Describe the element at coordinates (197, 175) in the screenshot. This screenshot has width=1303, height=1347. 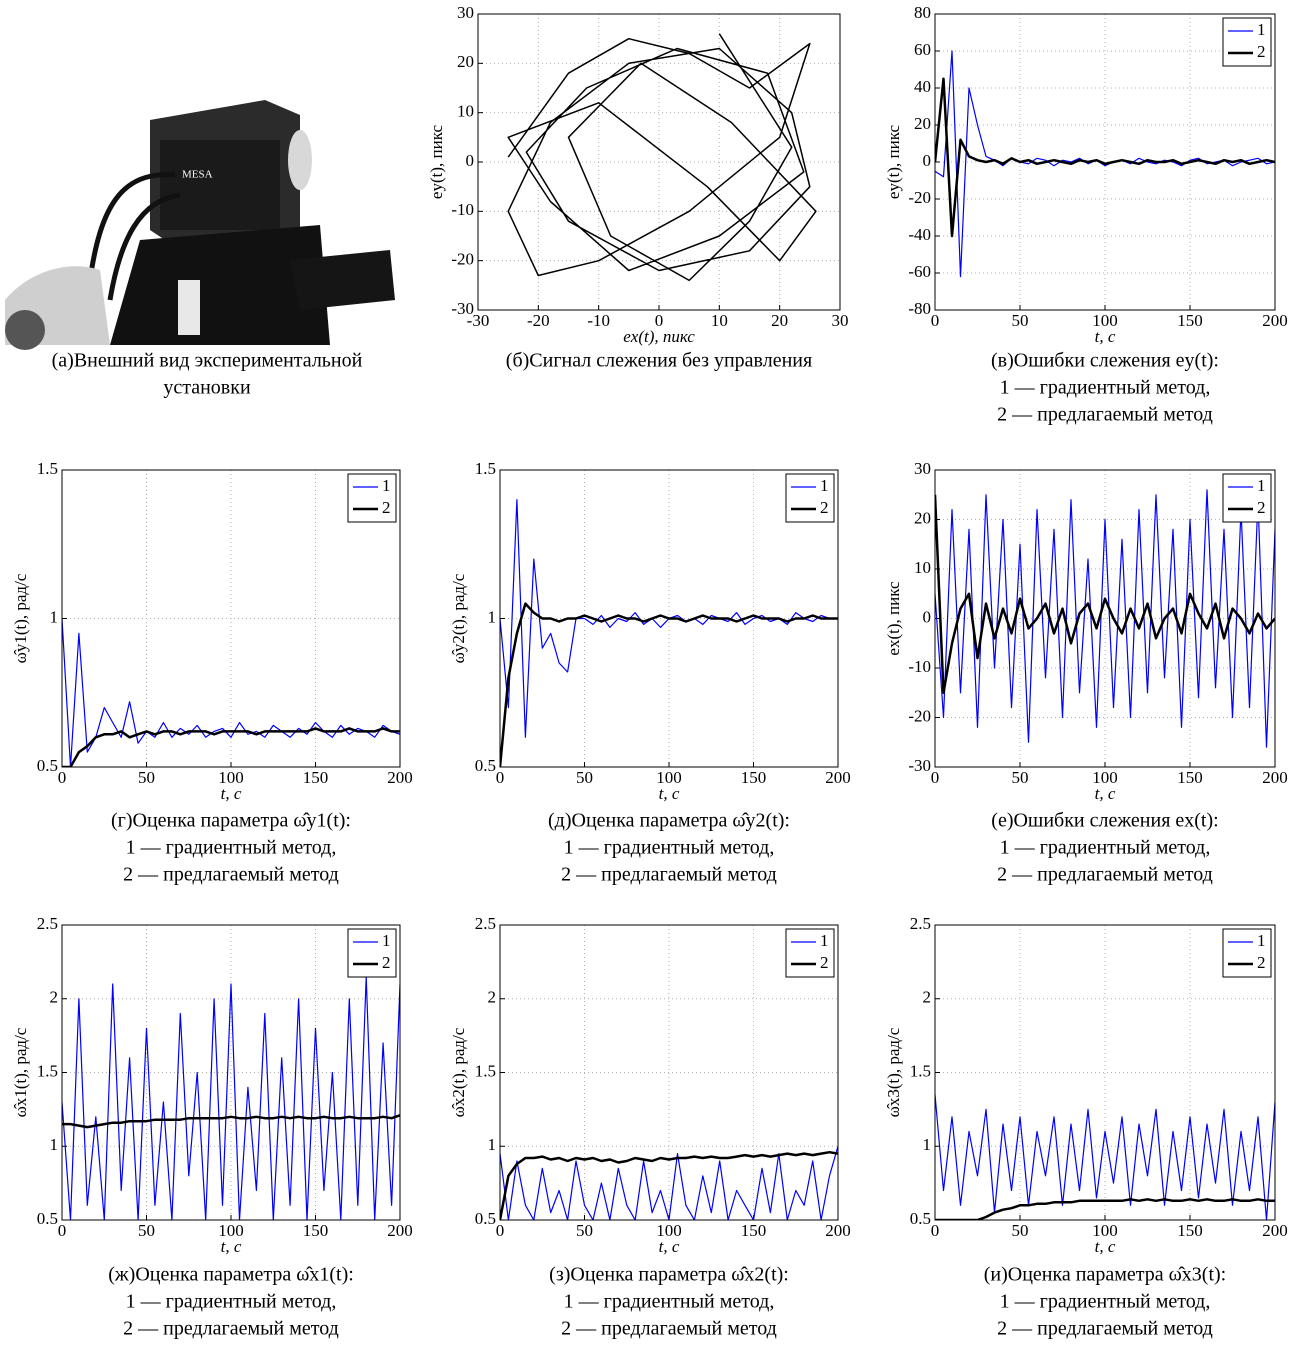
I see `photo-label: MESA` at that location.